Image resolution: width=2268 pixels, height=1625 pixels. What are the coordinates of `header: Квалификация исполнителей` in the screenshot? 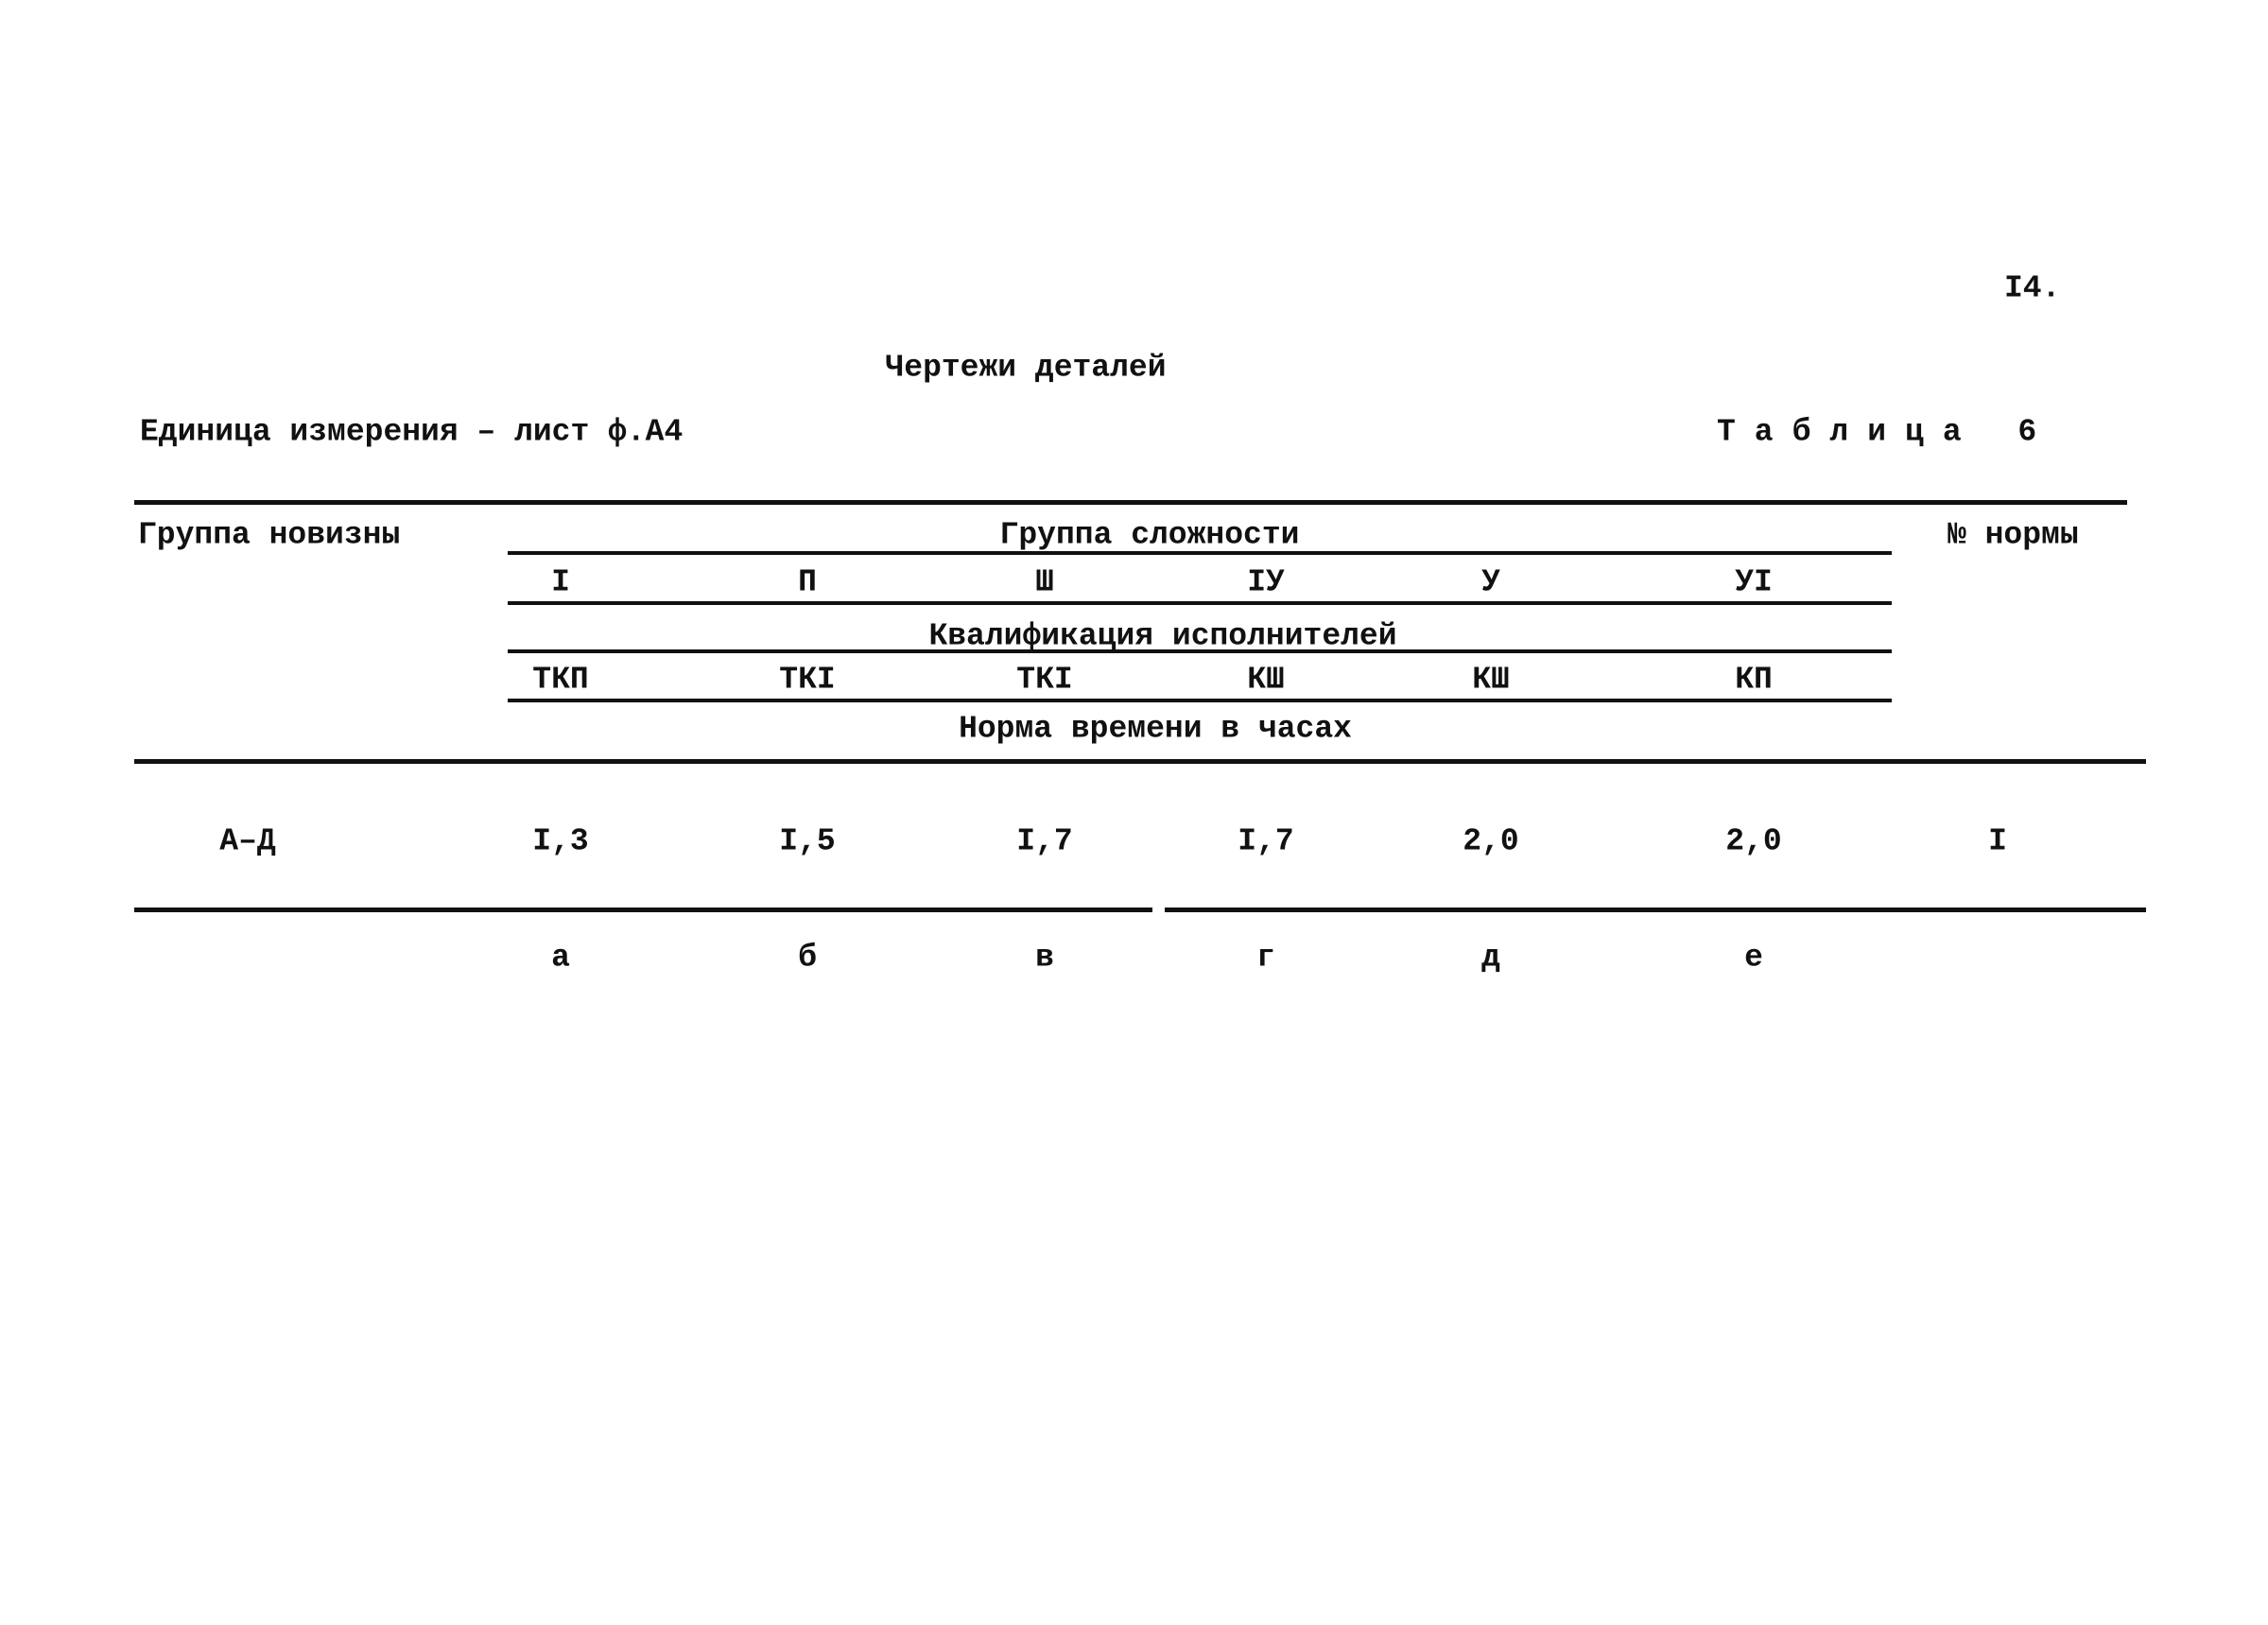 It's located at (1163, 636).